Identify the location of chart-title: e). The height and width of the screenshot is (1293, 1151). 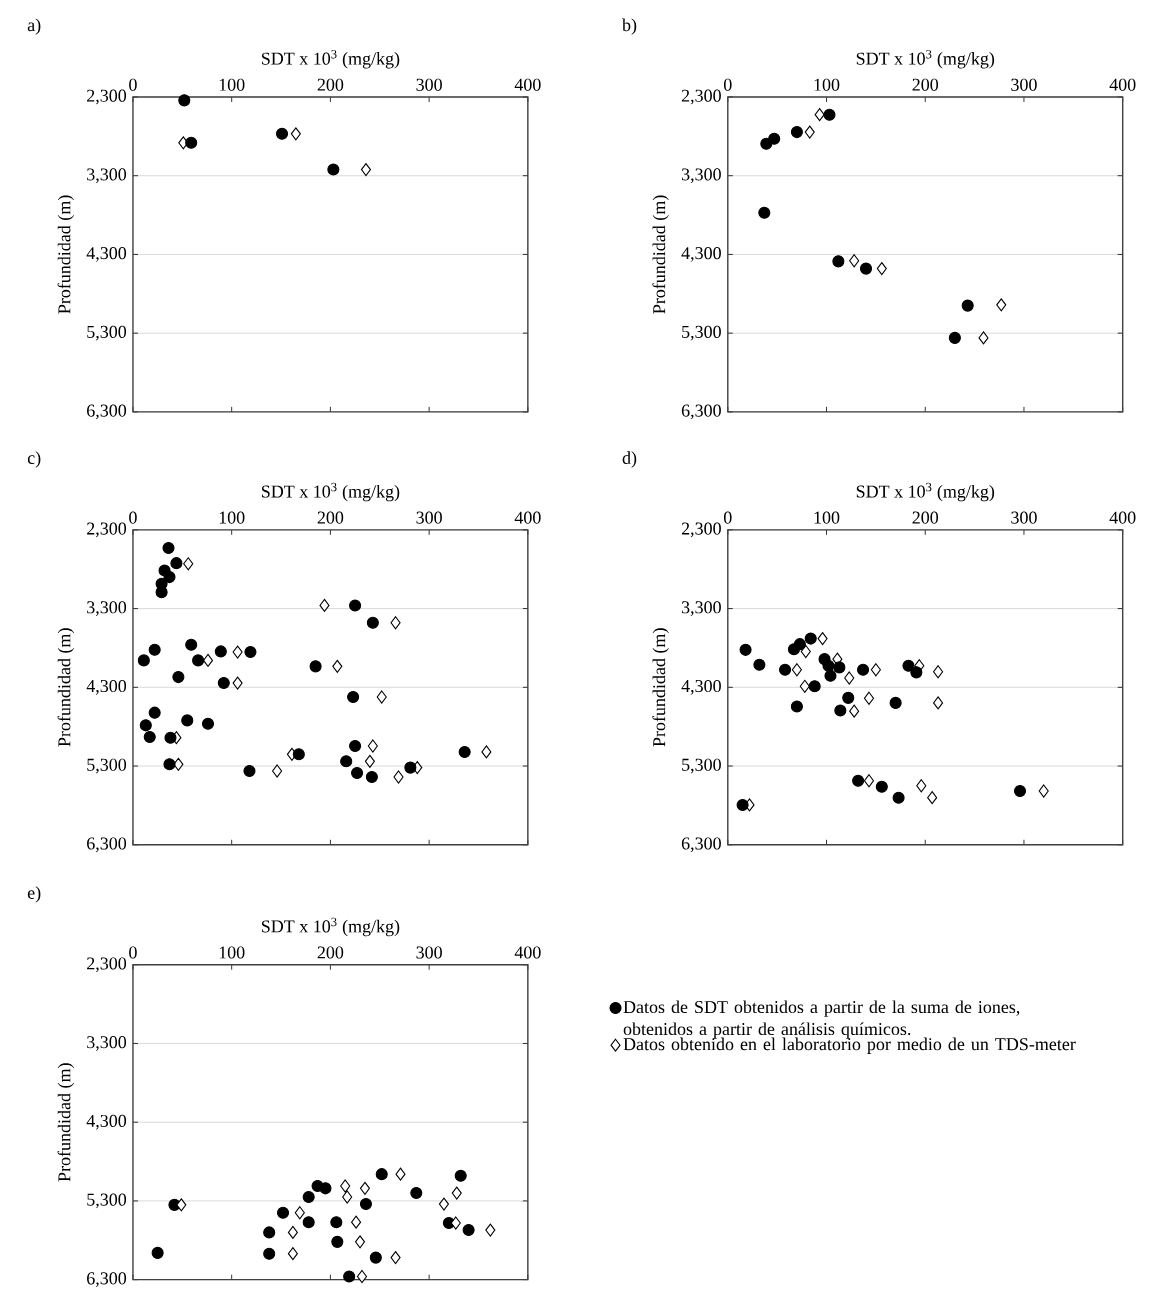
(34, 894).